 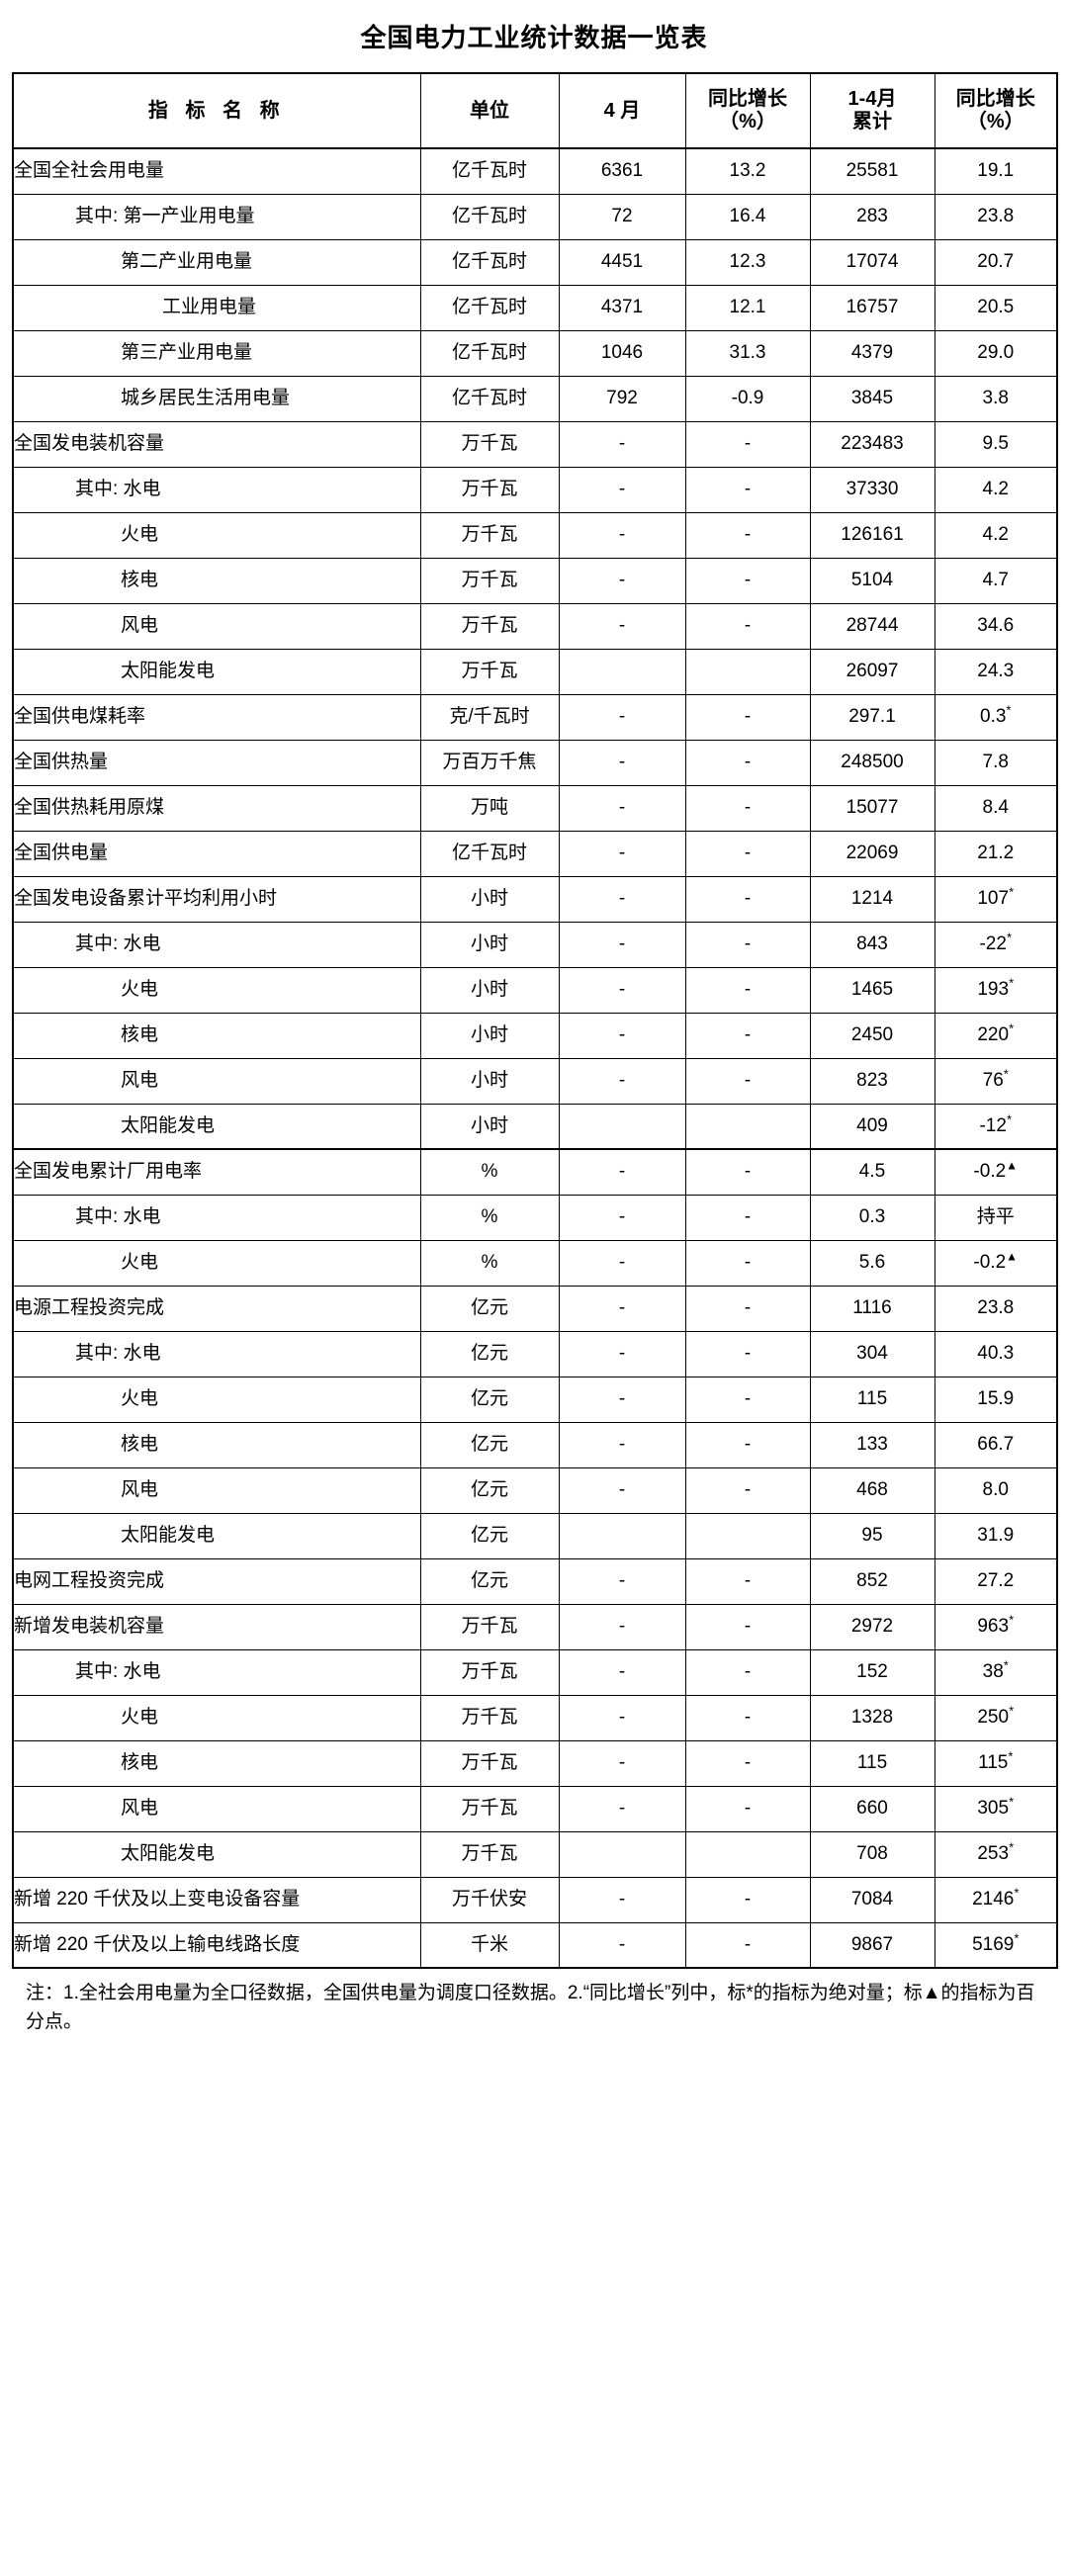 I want to click on row-value-cumulative: 25581, so click(x=872, y=171).